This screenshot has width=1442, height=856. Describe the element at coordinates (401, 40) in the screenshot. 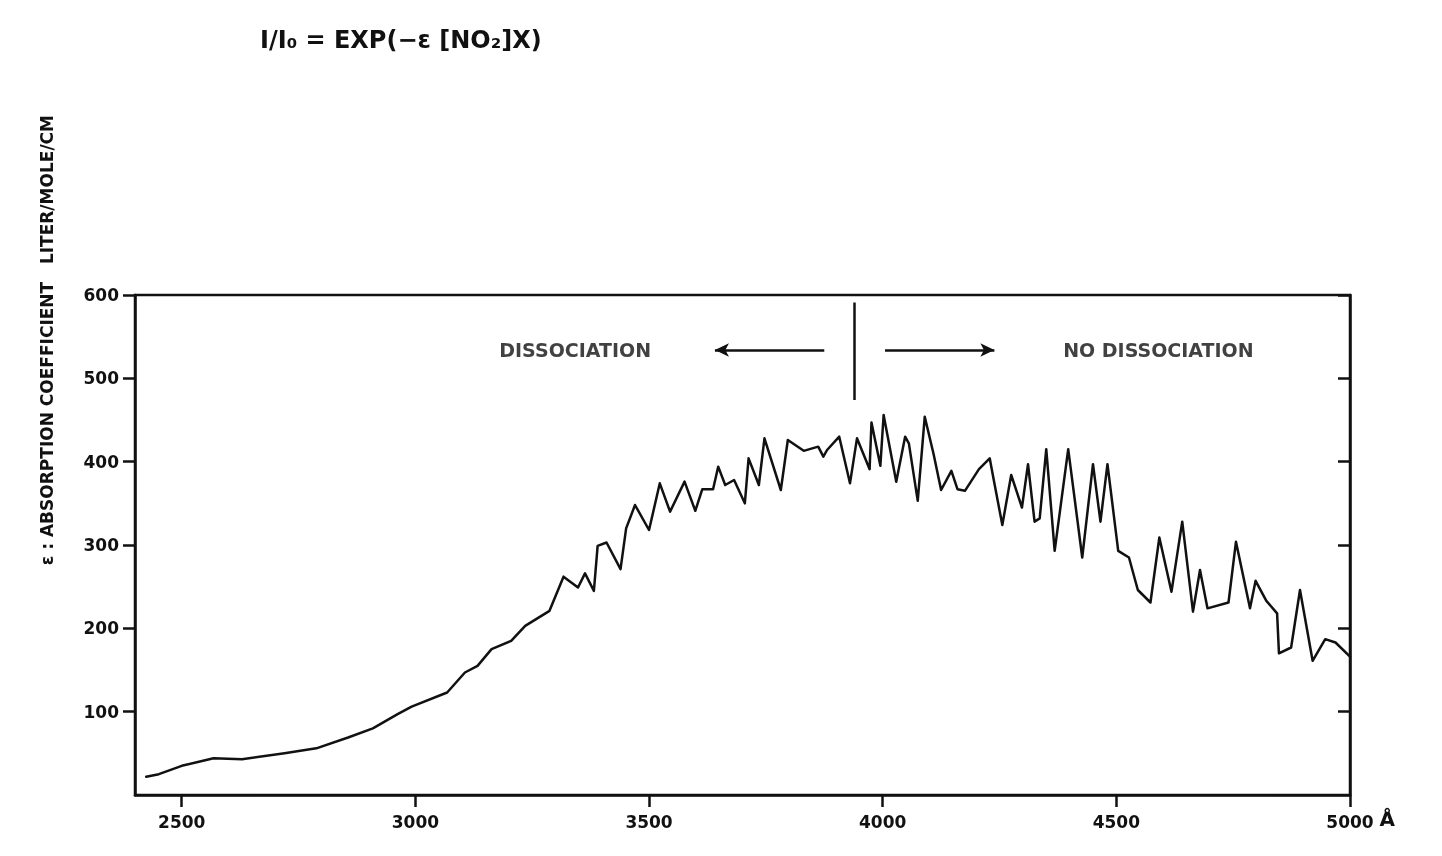

I see `text: I/I₀ = EXP(−ε [NO₂]X)` at that location.